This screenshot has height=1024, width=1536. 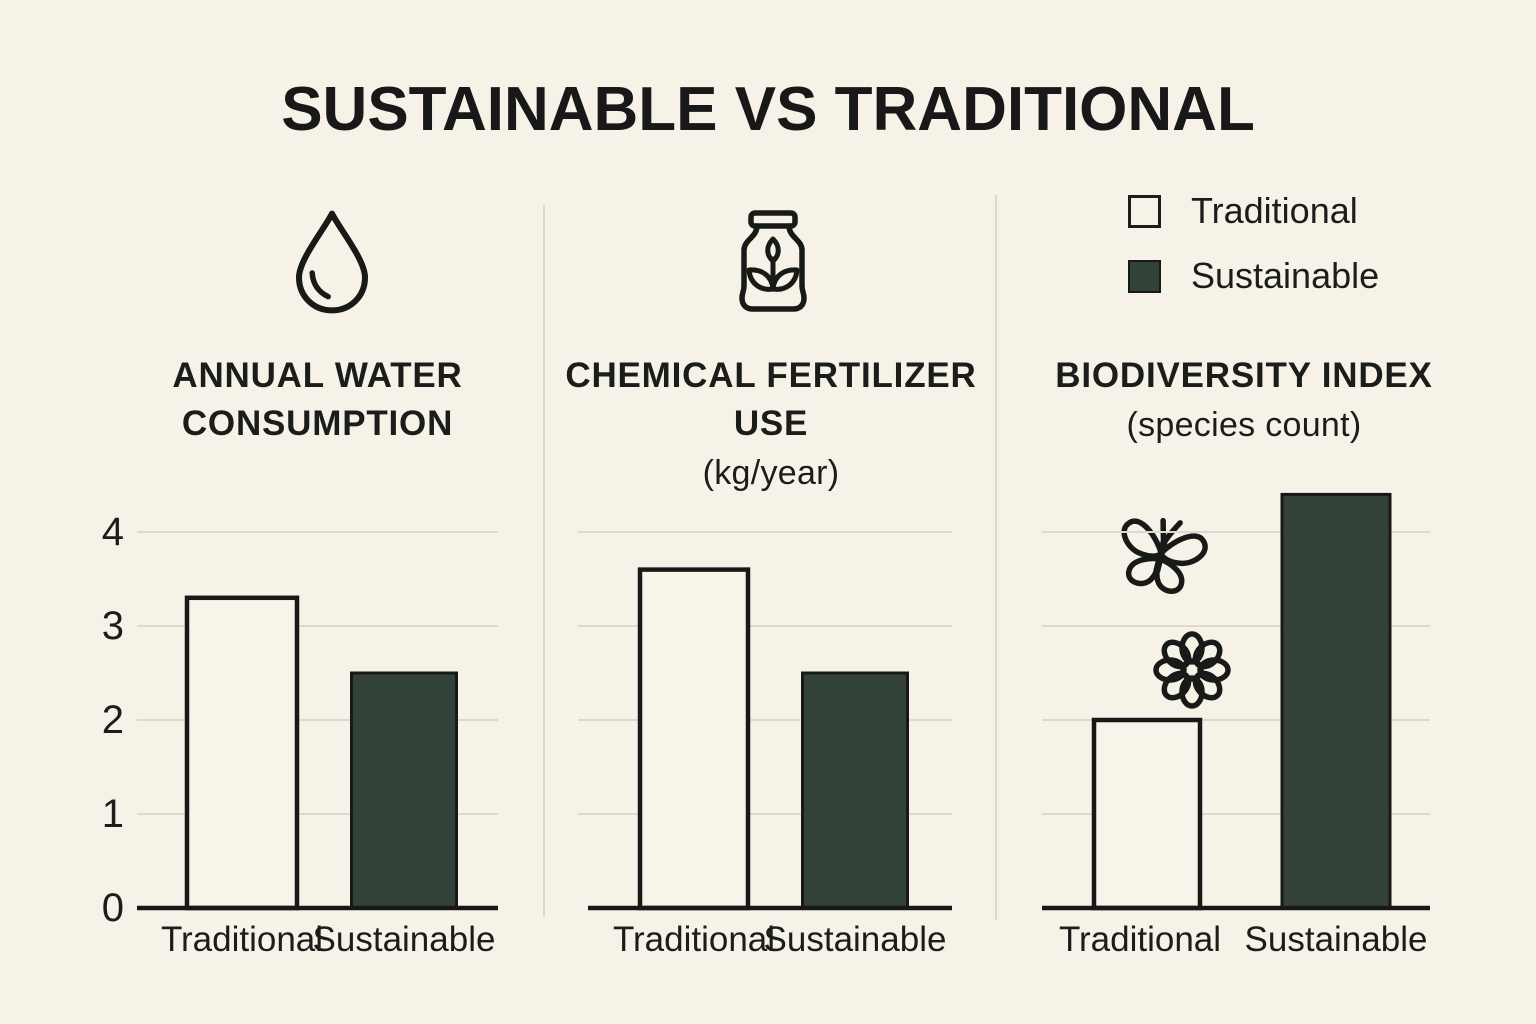 What do you see at coordinates (771, 473) in the screenshot?
I see `chart-subtitle: (kg/year)` at bounding box center [771, 473].